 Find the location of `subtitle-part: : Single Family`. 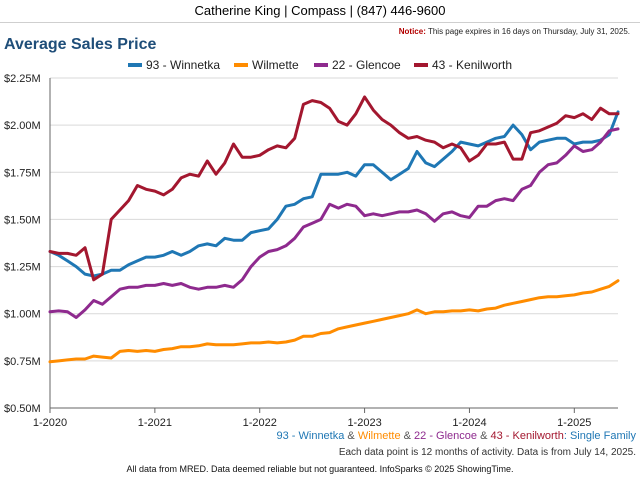

subtitle-part: : Single Family is located at coordinates (599, 436).